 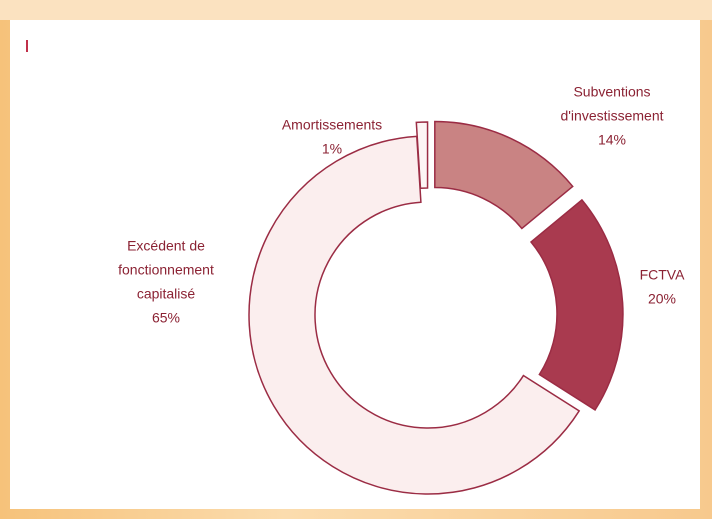 I want to click on value-label: 1%, so click(x=332, y=149).